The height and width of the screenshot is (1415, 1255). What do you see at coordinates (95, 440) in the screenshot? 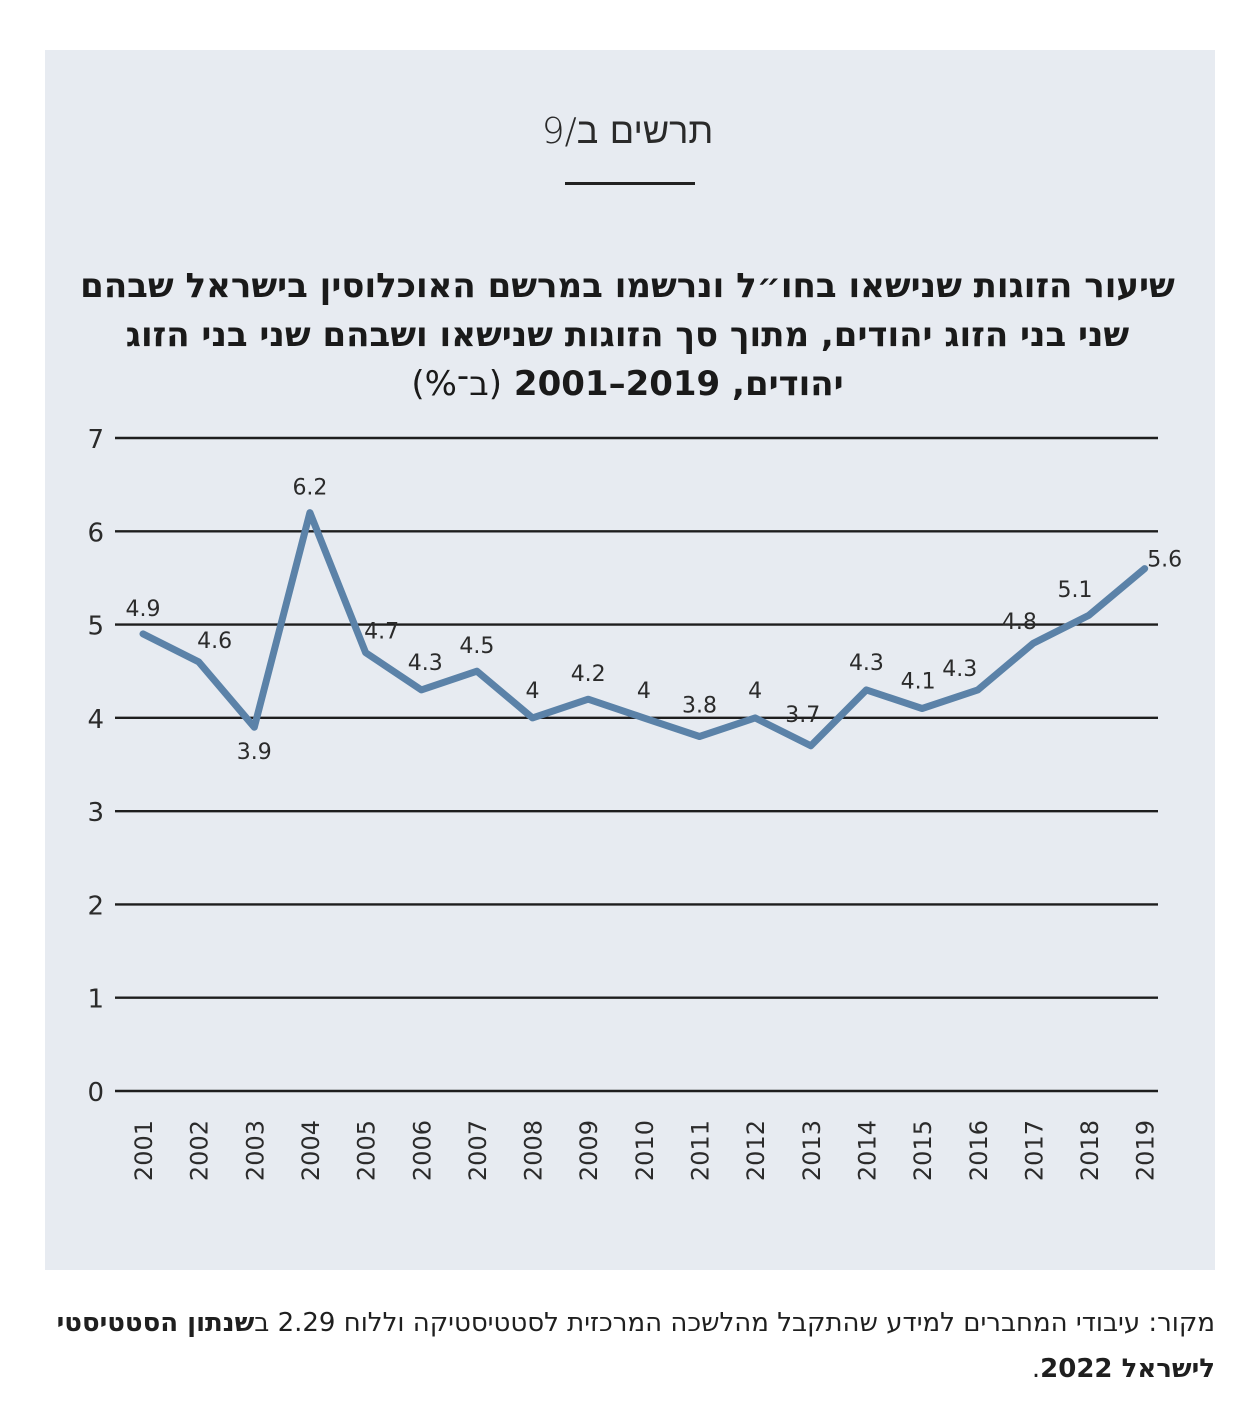
I see `y-tick-label: 7` at bounding box center [95, 440].